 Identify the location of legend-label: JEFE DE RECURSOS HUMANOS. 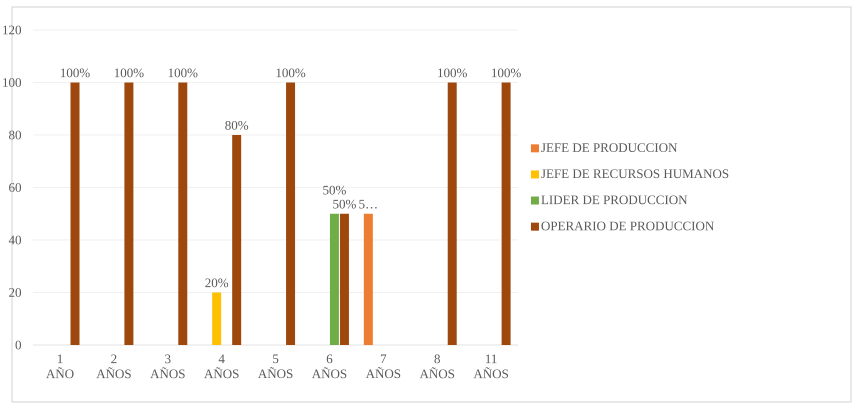
(634, 173).